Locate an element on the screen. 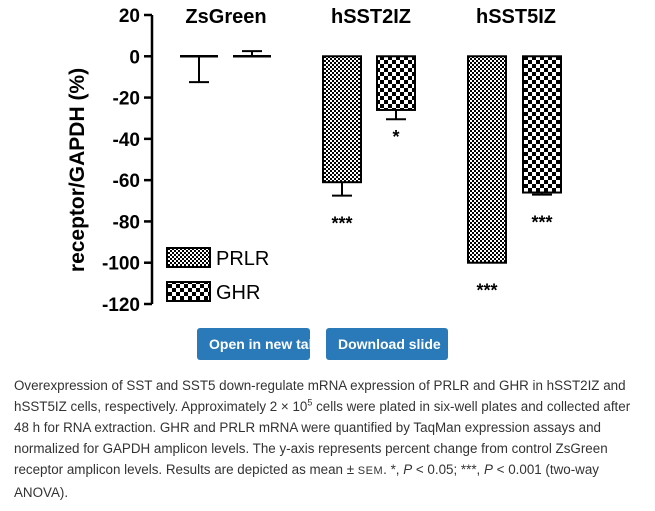 The height and width of the screenshot is (511, 655). group-label: hSST2IZ is located at coordinates (371, 17).